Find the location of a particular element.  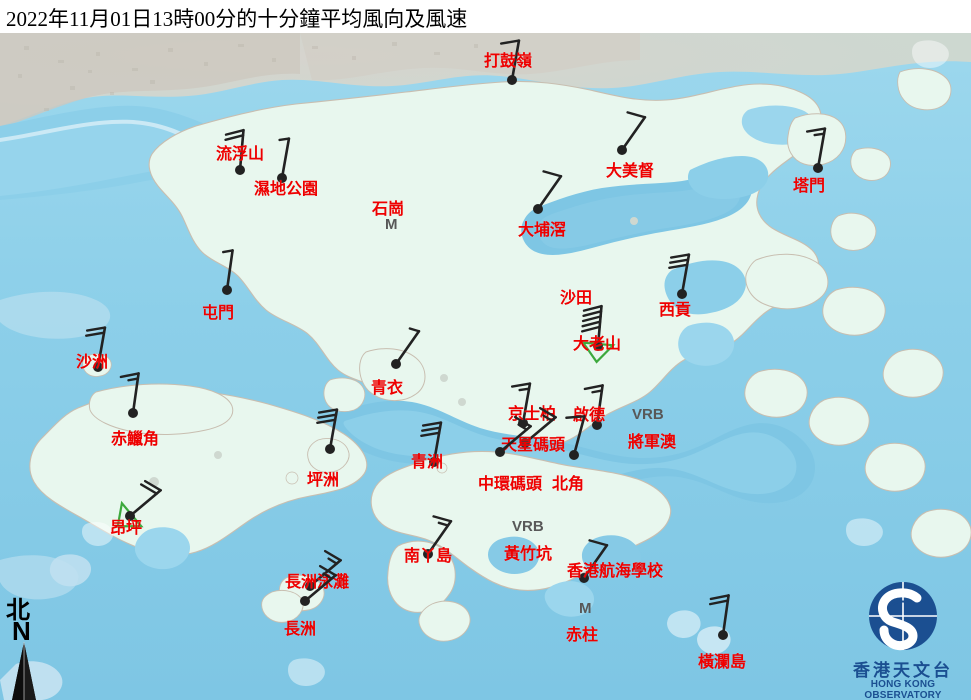

station-label: 屯門 is located at coordinates (218, 313).